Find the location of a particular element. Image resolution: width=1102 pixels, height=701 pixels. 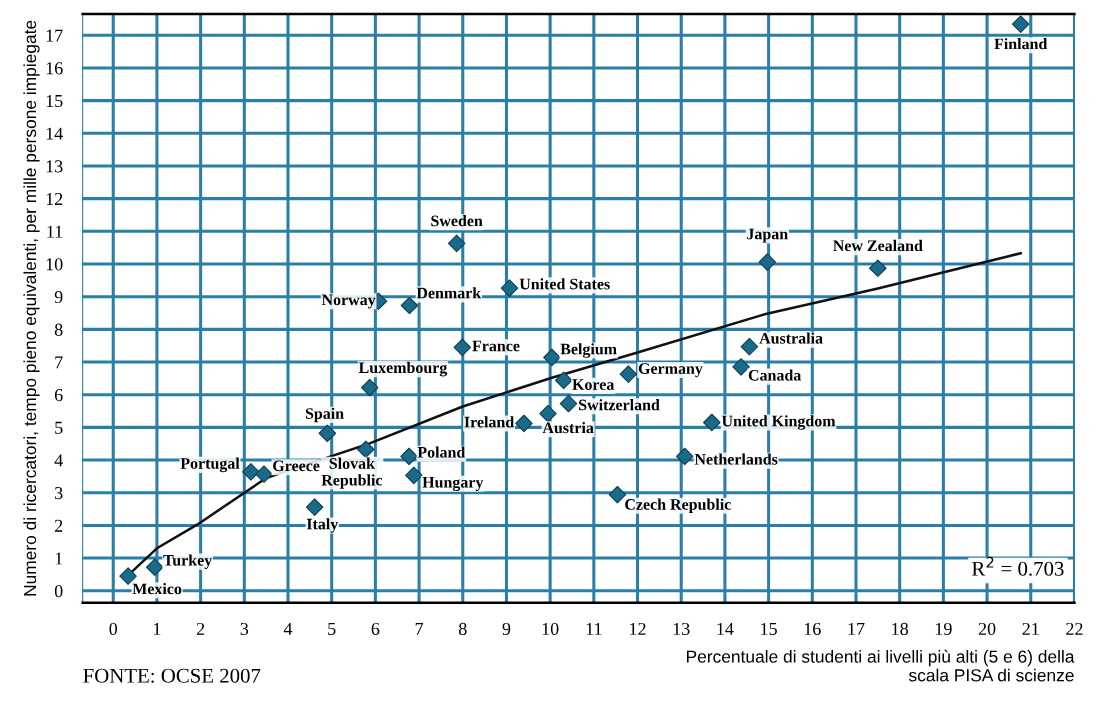

annotation: Switzerland is located at coordinates (619, 405).